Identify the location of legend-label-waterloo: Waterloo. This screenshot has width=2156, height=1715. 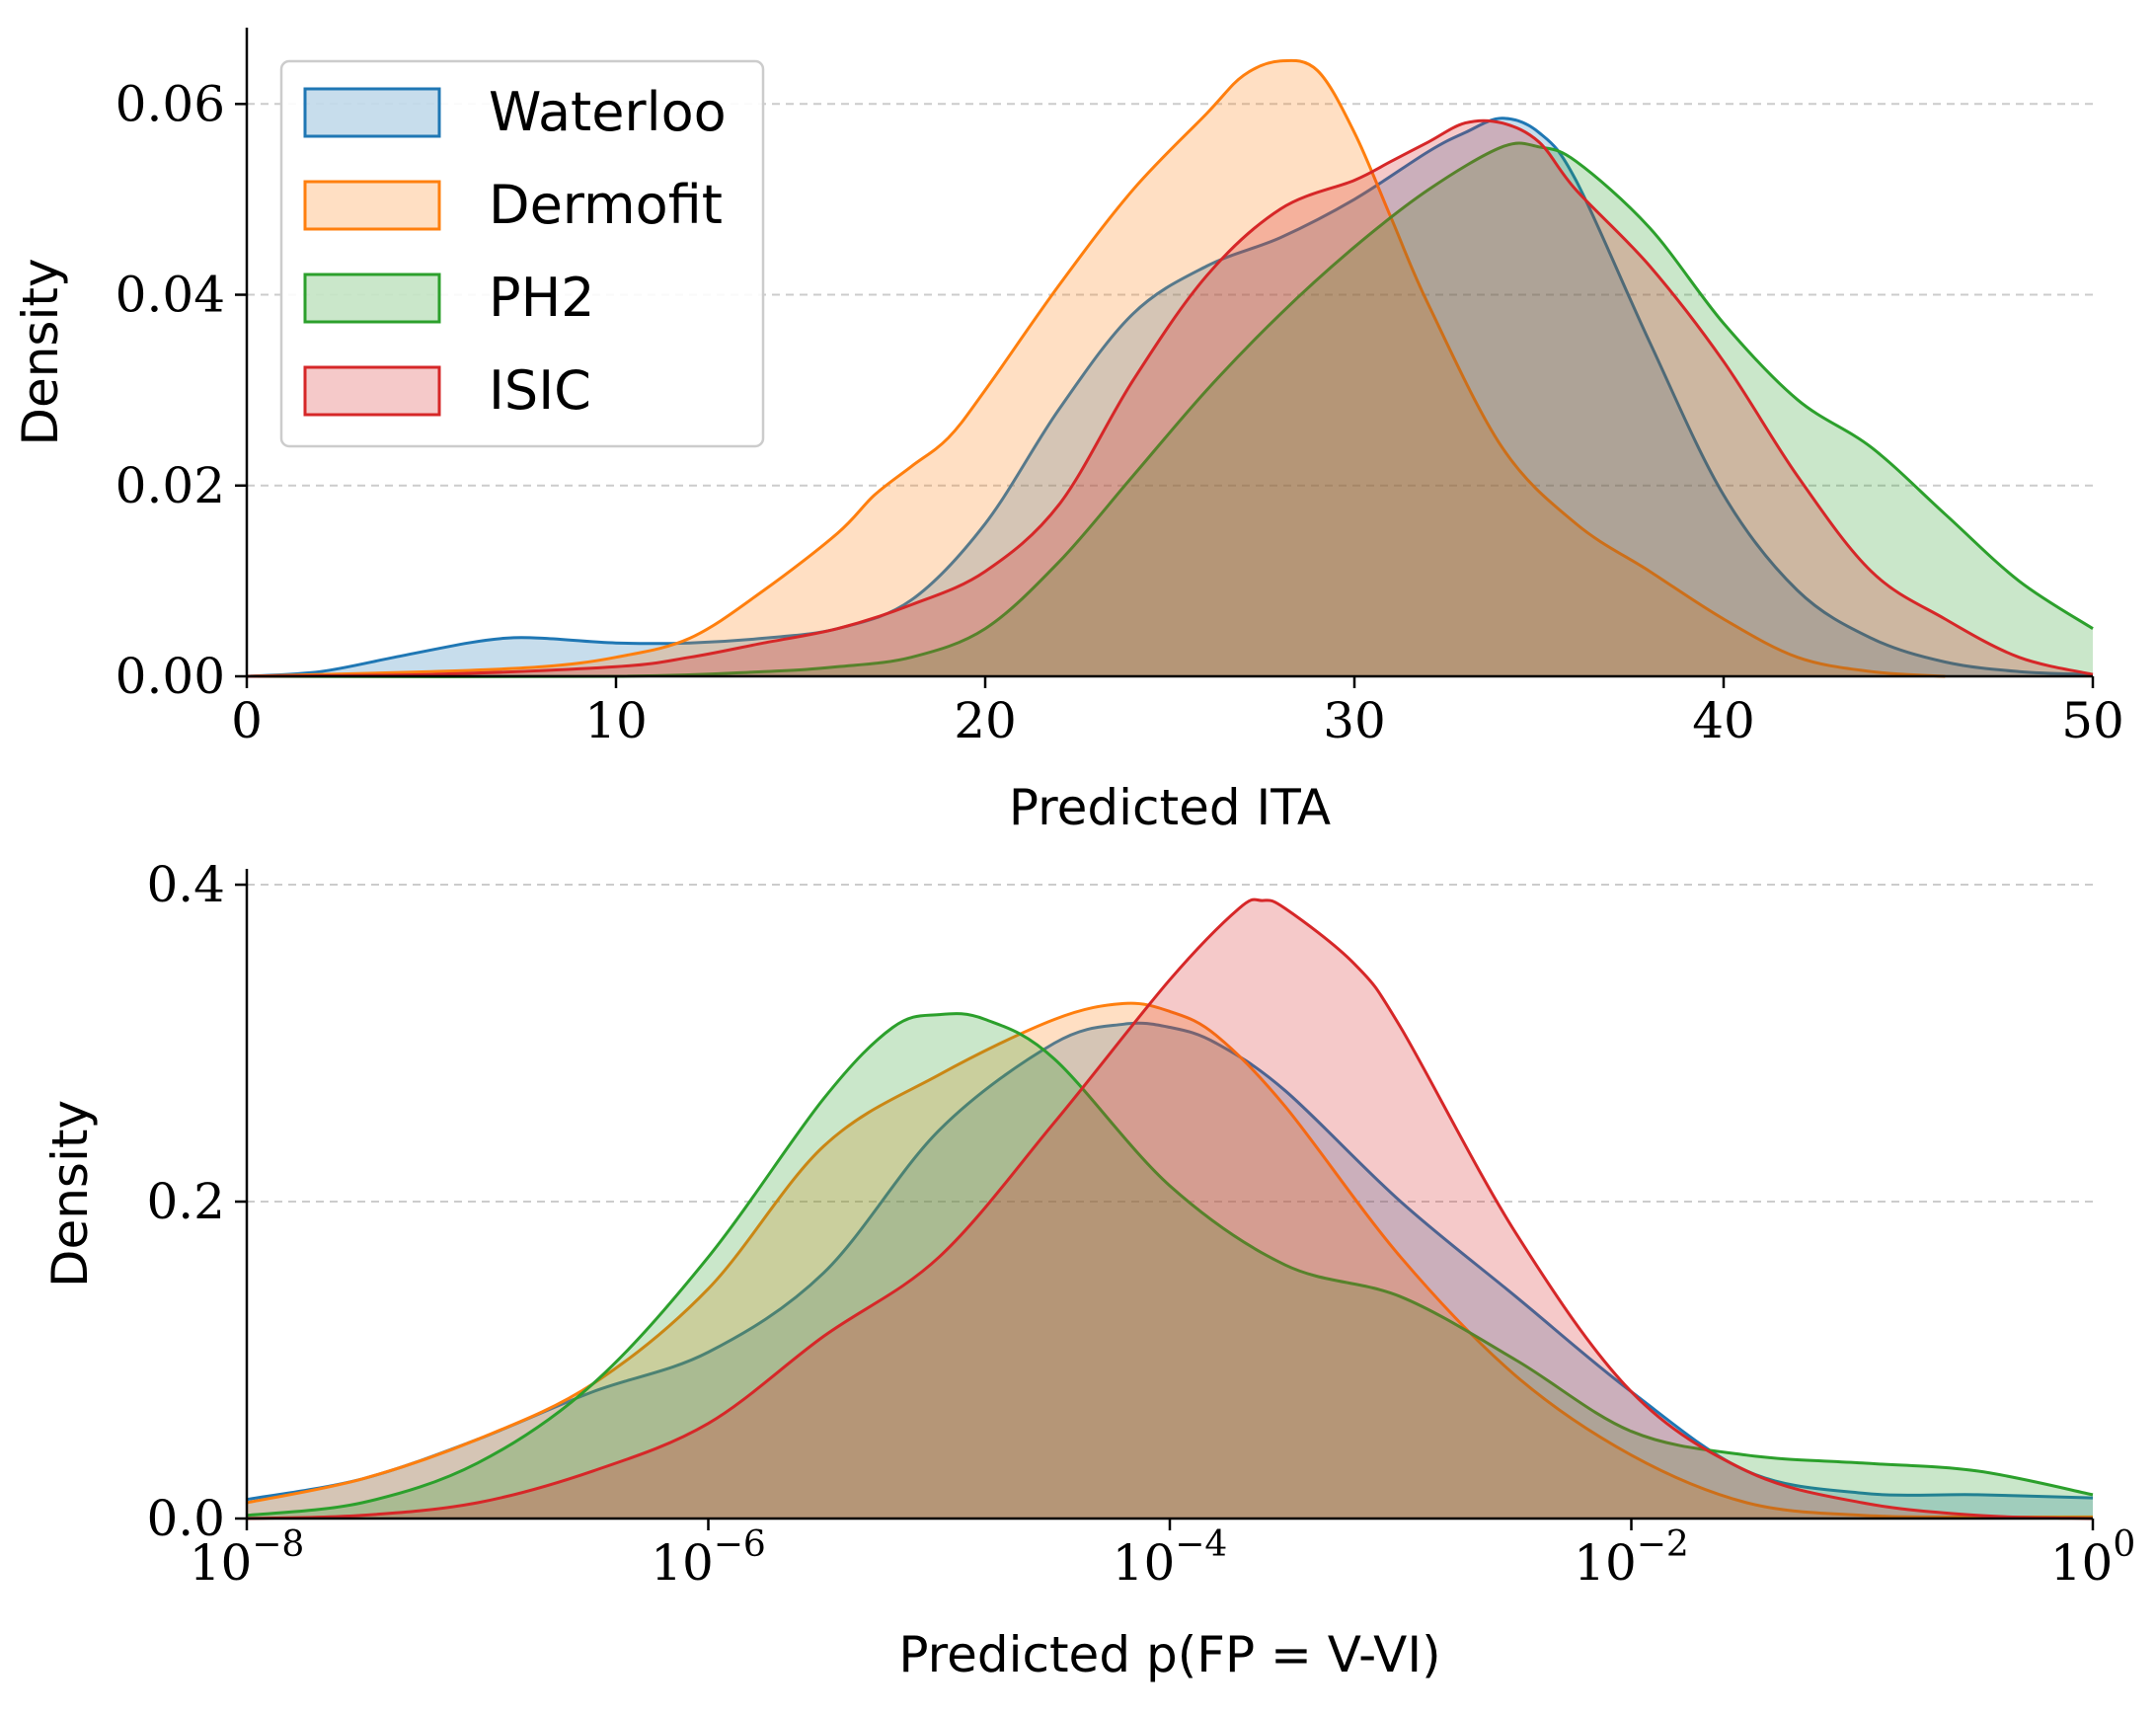
(608, 112).